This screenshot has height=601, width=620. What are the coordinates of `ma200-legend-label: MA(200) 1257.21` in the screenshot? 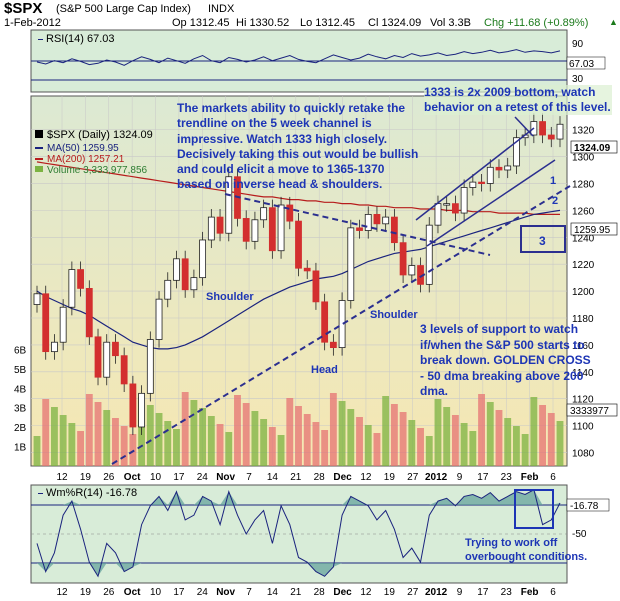 It's located at (86, 159).